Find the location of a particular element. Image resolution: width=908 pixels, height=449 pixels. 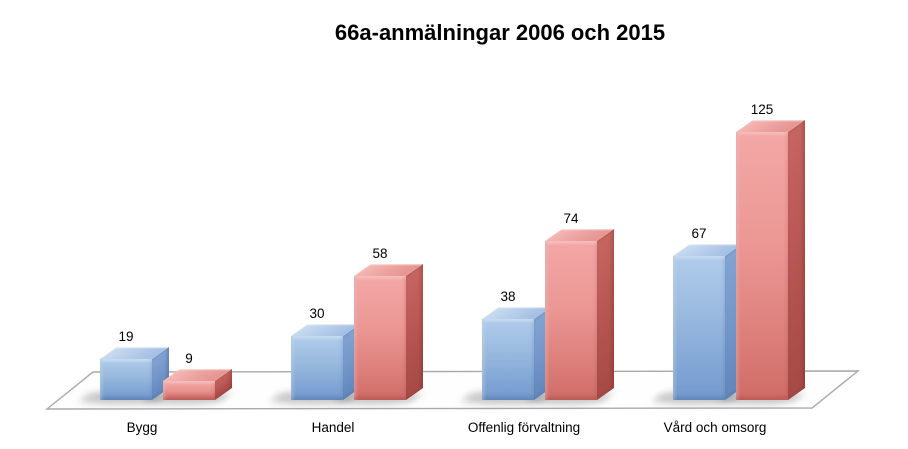

bar-2015-offenlig-förvaltning is located at coordinates (571, 320).